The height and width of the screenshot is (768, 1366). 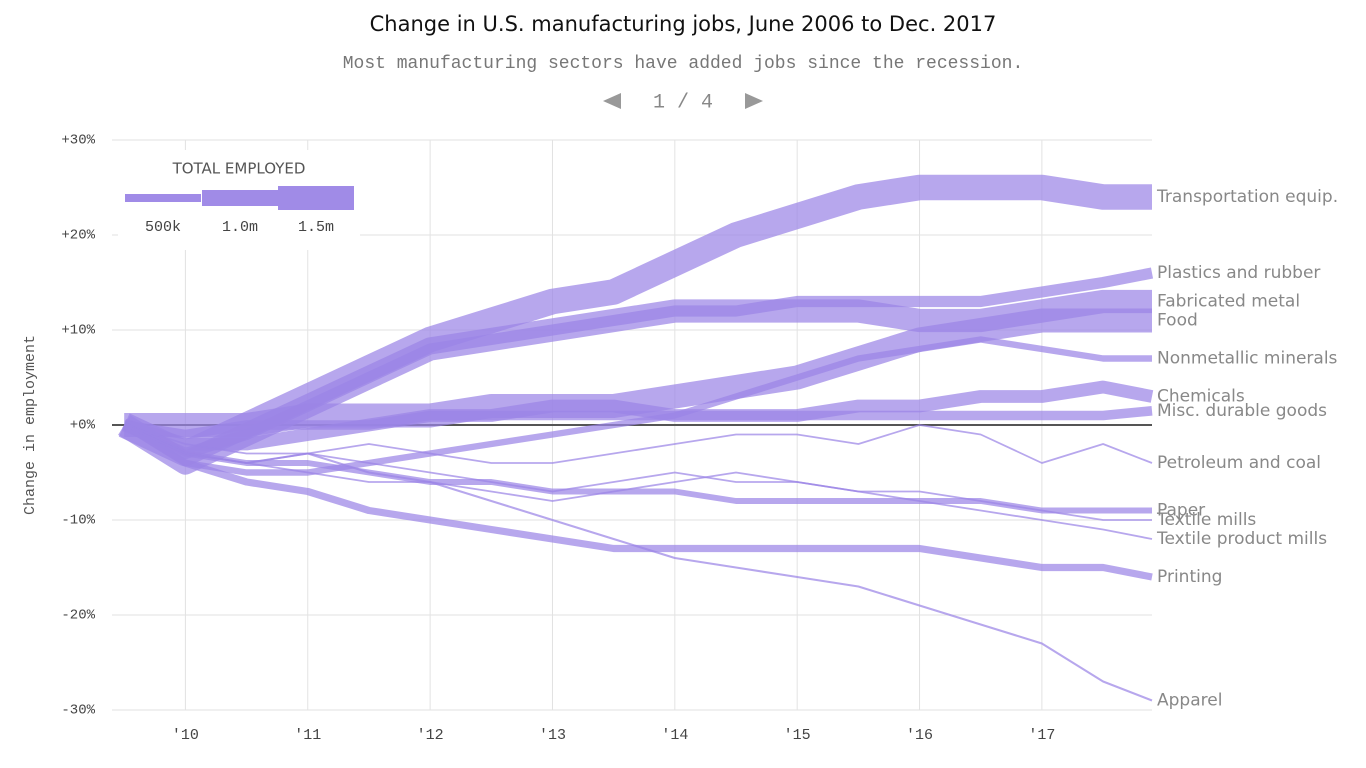 I want to click on legend-label: 500k, so click(x=163, y=227).